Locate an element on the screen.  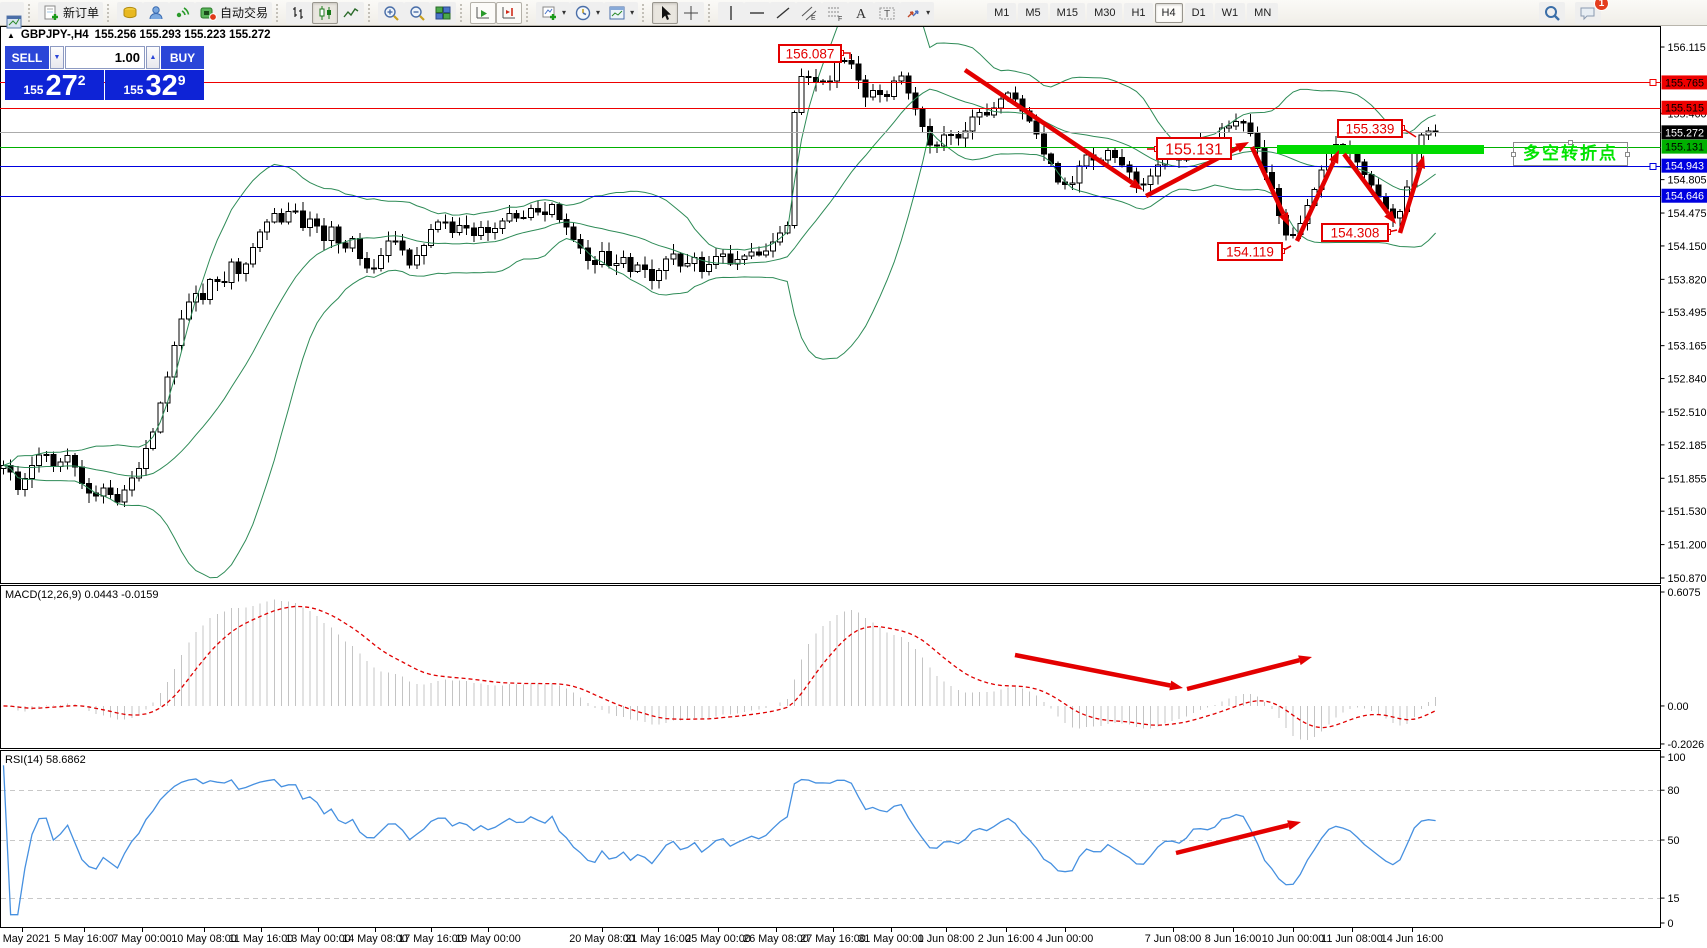
svg-text: 17 May 16:00 is located at coordinates (430, 939).